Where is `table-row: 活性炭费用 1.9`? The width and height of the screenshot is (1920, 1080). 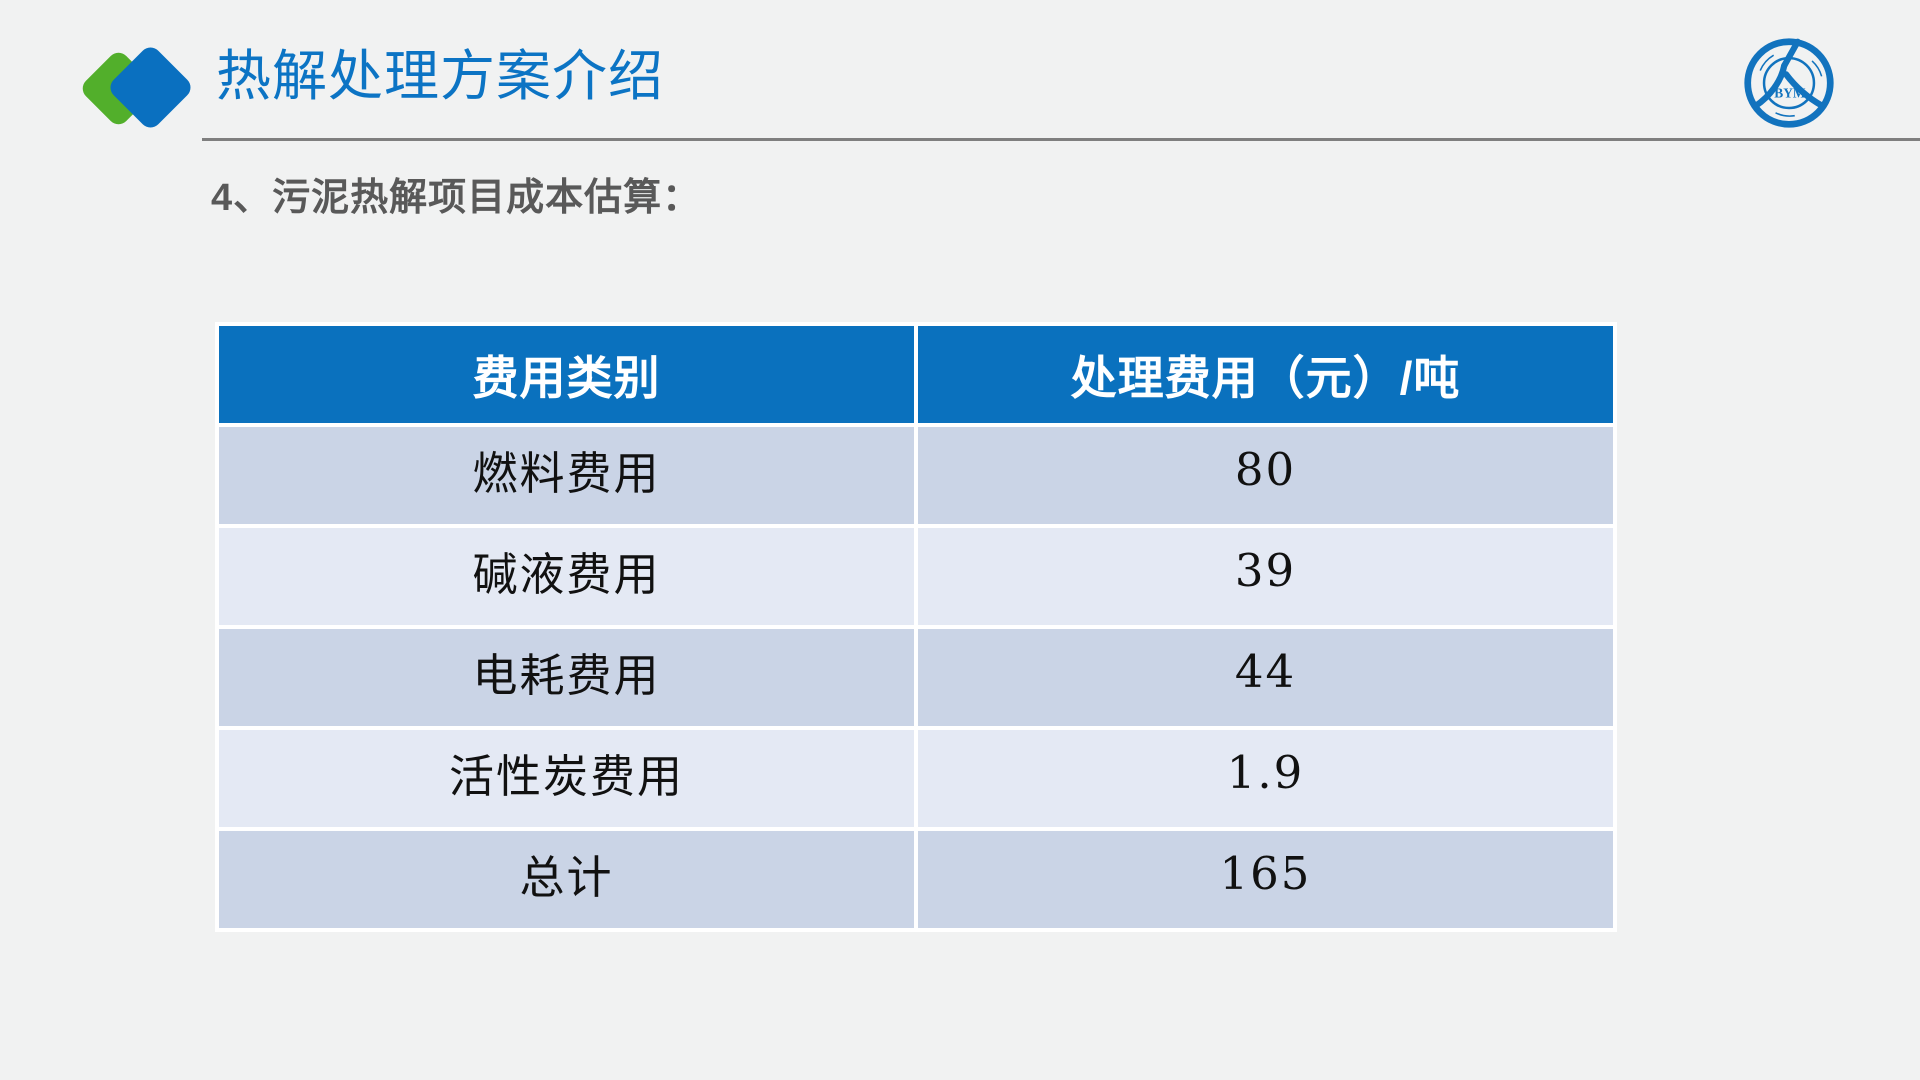 table-row: 活性炭费用 1.9 is located at coordinates (916, 778).